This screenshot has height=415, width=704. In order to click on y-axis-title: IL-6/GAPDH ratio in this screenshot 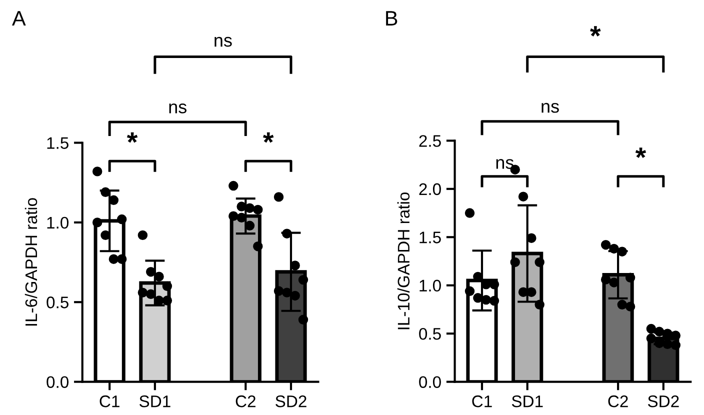, I will do `click(31, 262)`.